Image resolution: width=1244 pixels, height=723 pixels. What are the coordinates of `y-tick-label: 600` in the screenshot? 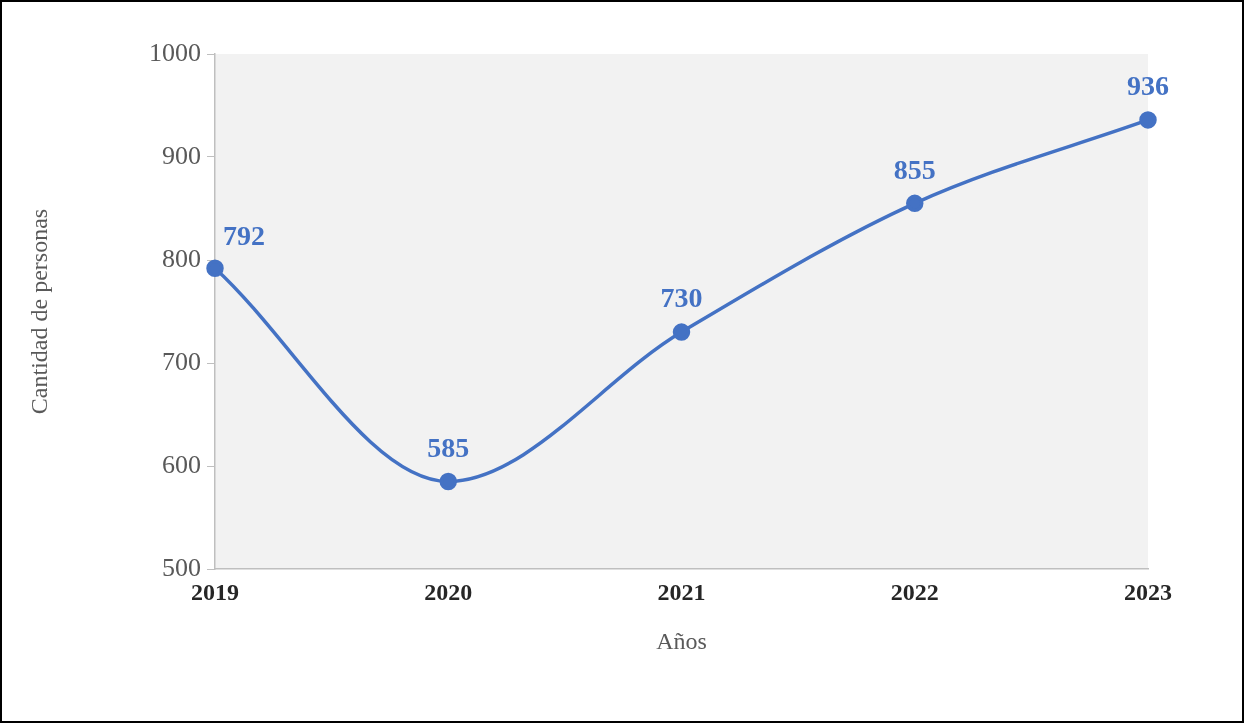 It's located at (181, 464).